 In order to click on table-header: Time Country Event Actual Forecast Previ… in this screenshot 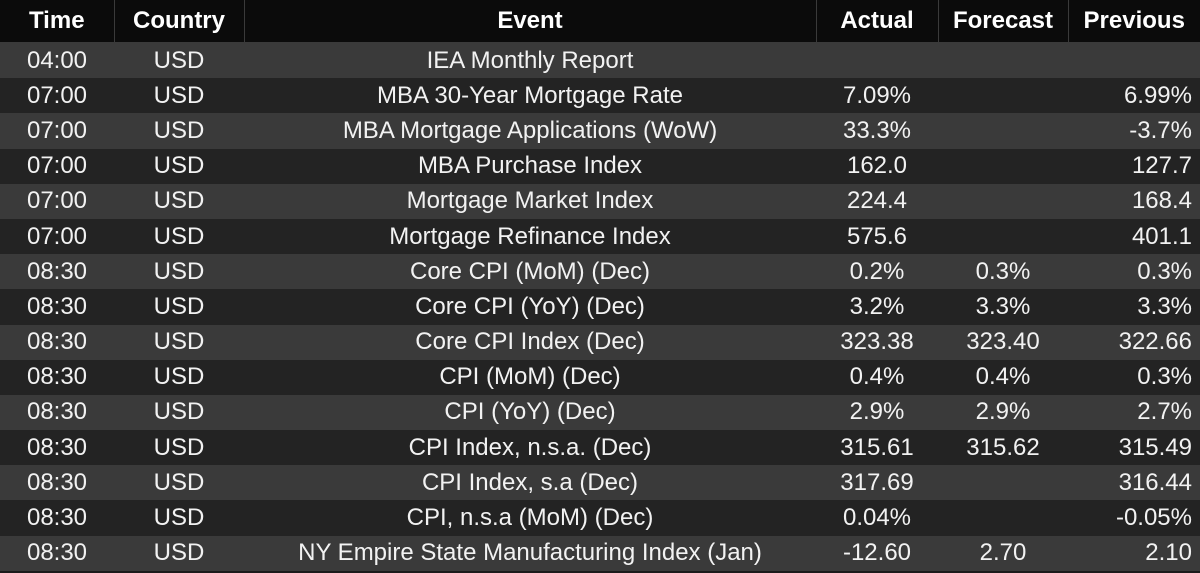, I will do `click(600, 21)`.